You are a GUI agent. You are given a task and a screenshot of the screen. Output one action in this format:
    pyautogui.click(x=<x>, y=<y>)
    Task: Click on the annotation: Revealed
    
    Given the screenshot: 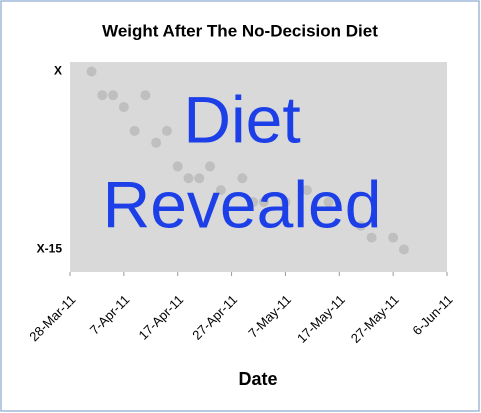 What is the action you would take?
    pyautogui.click(x=242, y=204)
    